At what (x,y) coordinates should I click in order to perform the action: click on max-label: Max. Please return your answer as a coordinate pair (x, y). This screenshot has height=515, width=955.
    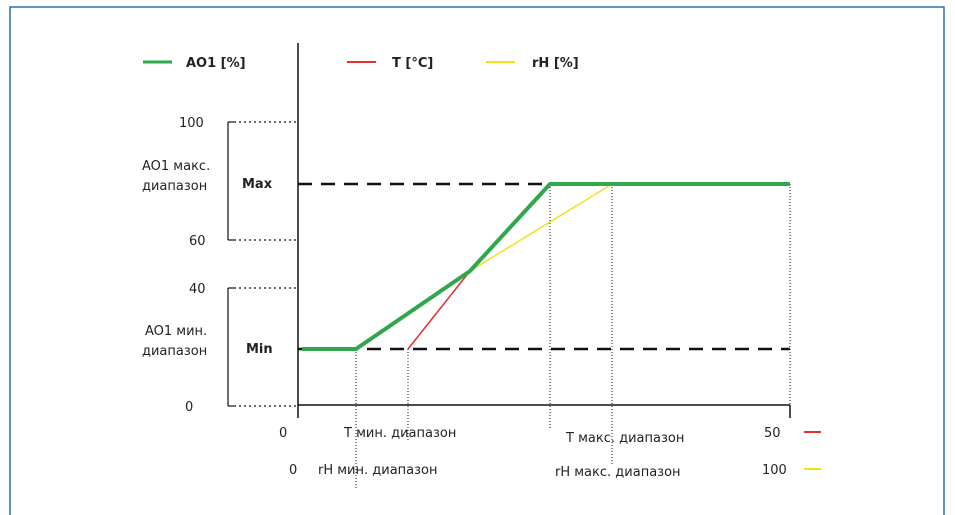
    Looking at the image, I should click on (257, 184).